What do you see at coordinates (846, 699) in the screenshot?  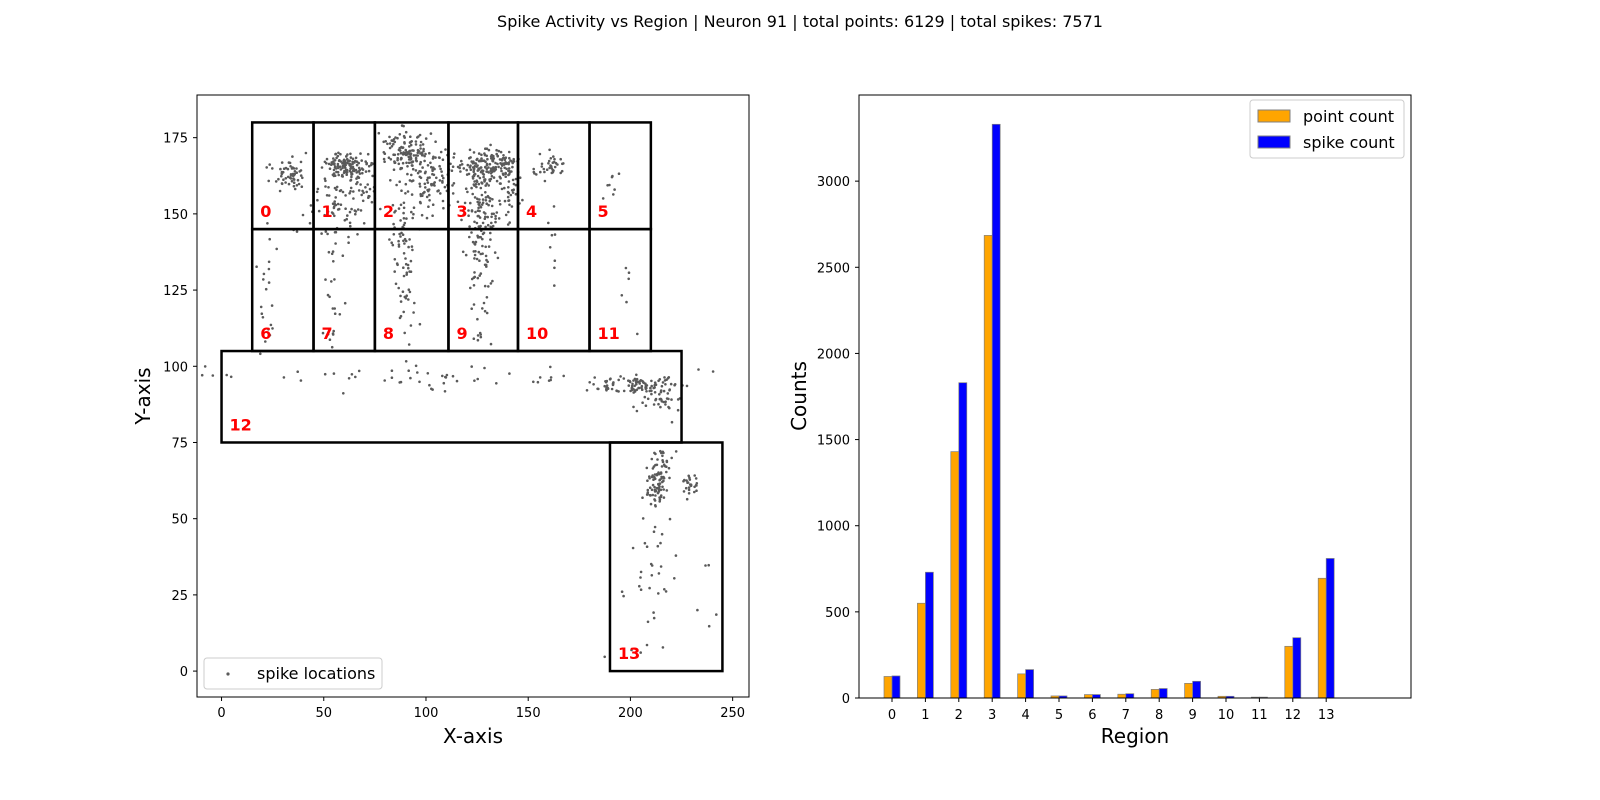 I see `count-tick-label: 0` at bounding box center [846, 699].